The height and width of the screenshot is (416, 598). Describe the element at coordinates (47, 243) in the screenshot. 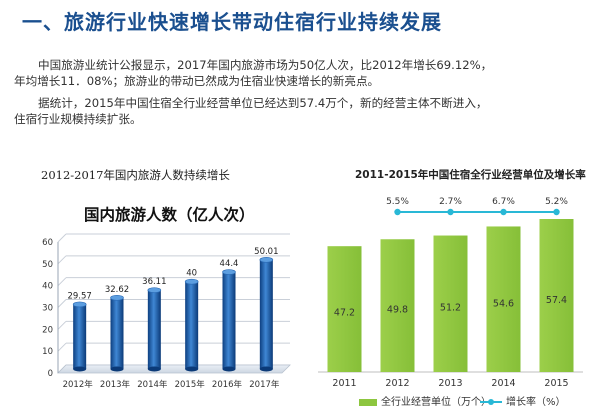

I see `tourism-y-tick: 60` at that location.